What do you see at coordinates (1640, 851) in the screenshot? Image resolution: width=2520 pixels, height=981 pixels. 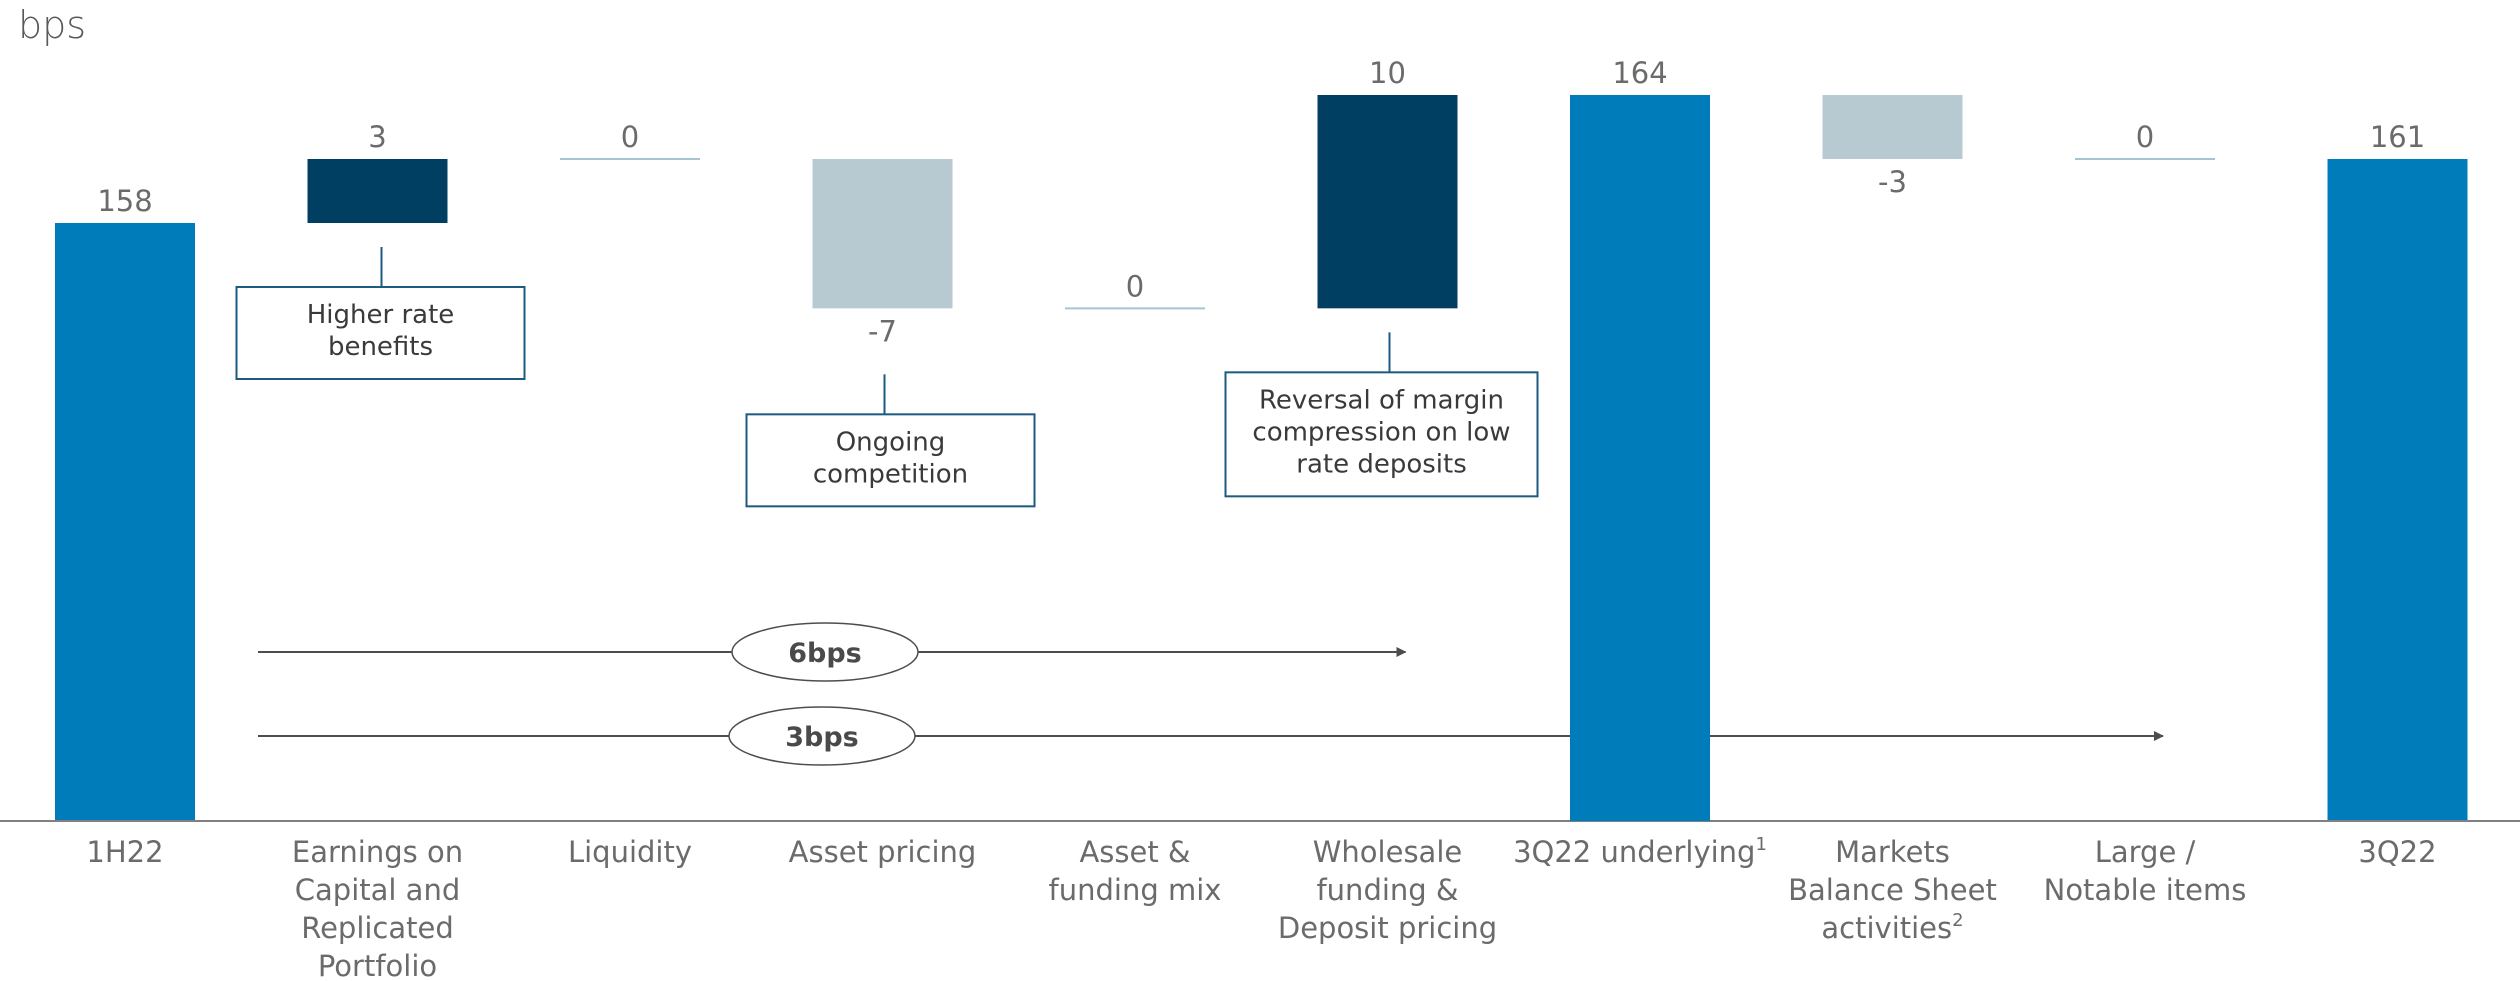 I see `category-label-3q22-underlying: 3Q22 underlying1` at bounding box center [1640, 851].